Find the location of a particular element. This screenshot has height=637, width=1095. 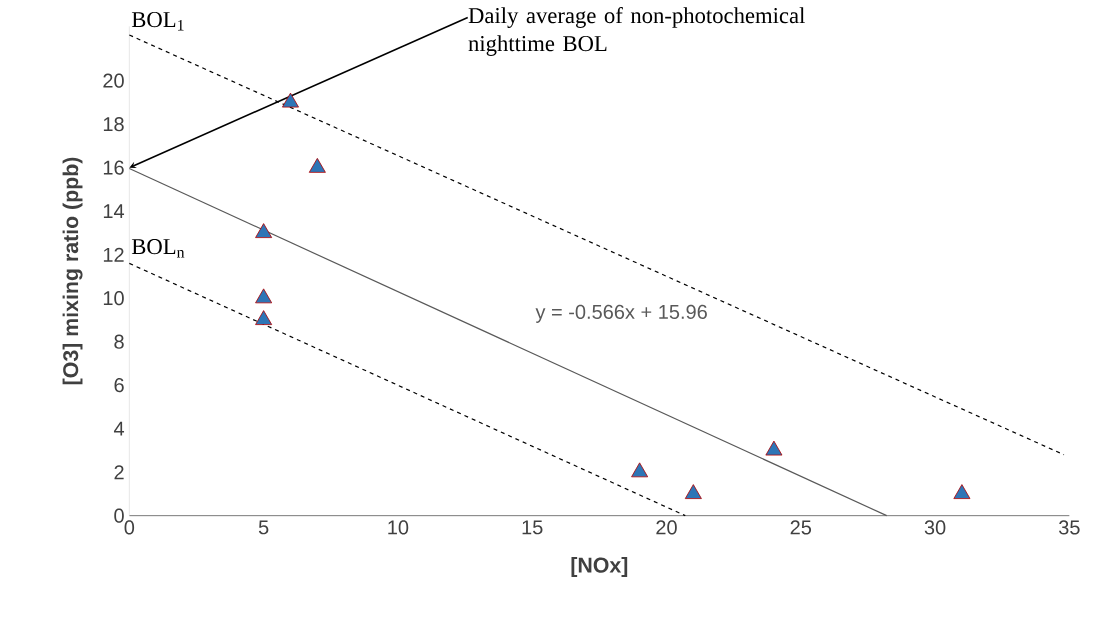

x-tick-label: 35 is located at coordinates (1069, 527).